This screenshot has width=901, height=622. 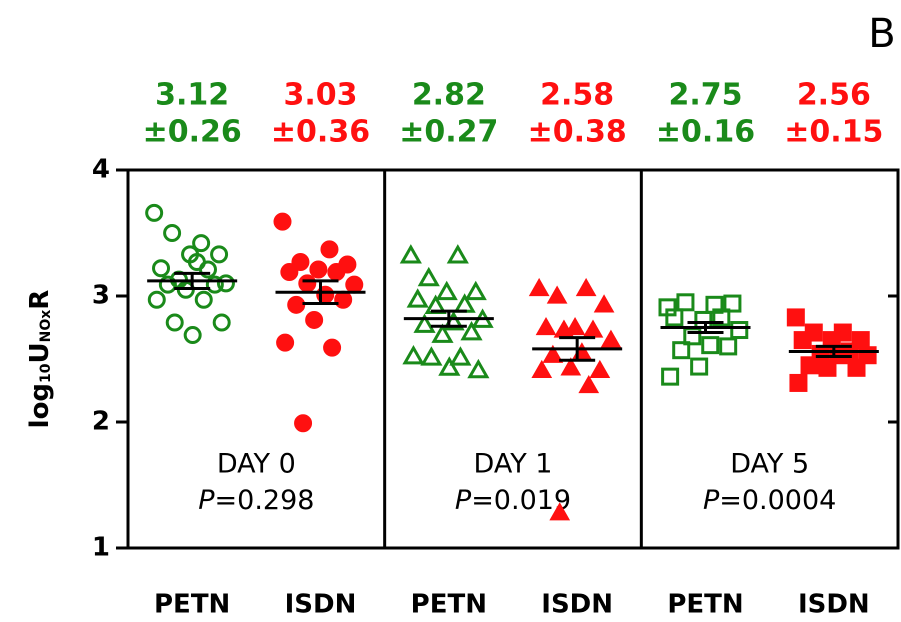 What do you see at coordinates (101, 422) in the screenshot?
I see `y-tick-label: 2` at bounding box center [101, 422].